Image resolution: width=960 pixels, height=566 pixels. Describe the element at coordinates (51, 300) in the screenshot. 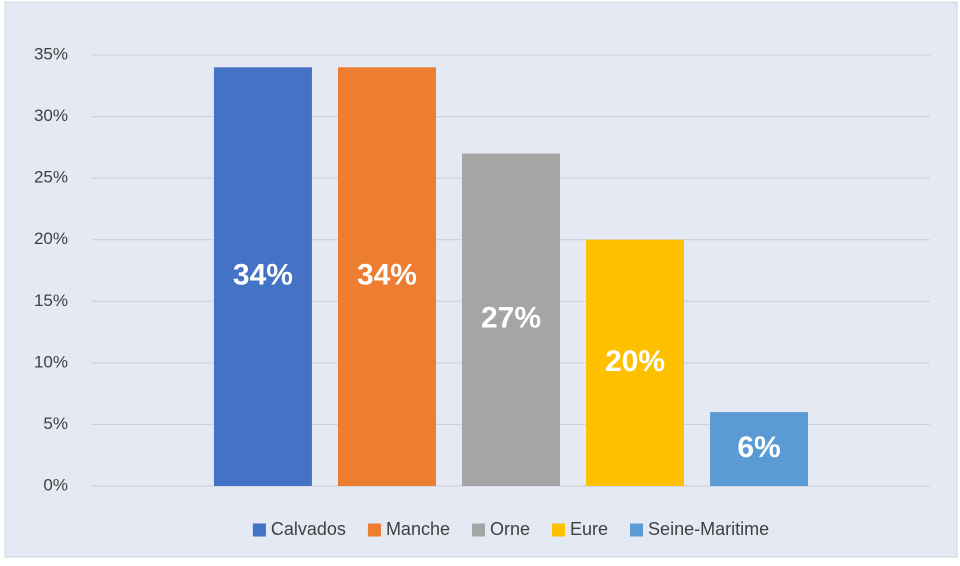

I see `y-tick-label: 15%` at that location.